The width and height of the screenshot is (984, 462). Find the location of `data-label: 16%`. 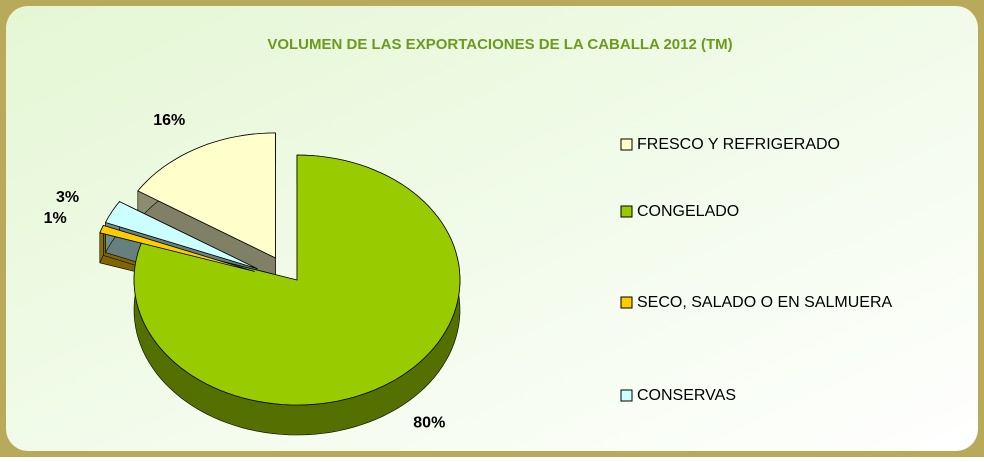

data-label: 16% is located at coordinates (169, 120).